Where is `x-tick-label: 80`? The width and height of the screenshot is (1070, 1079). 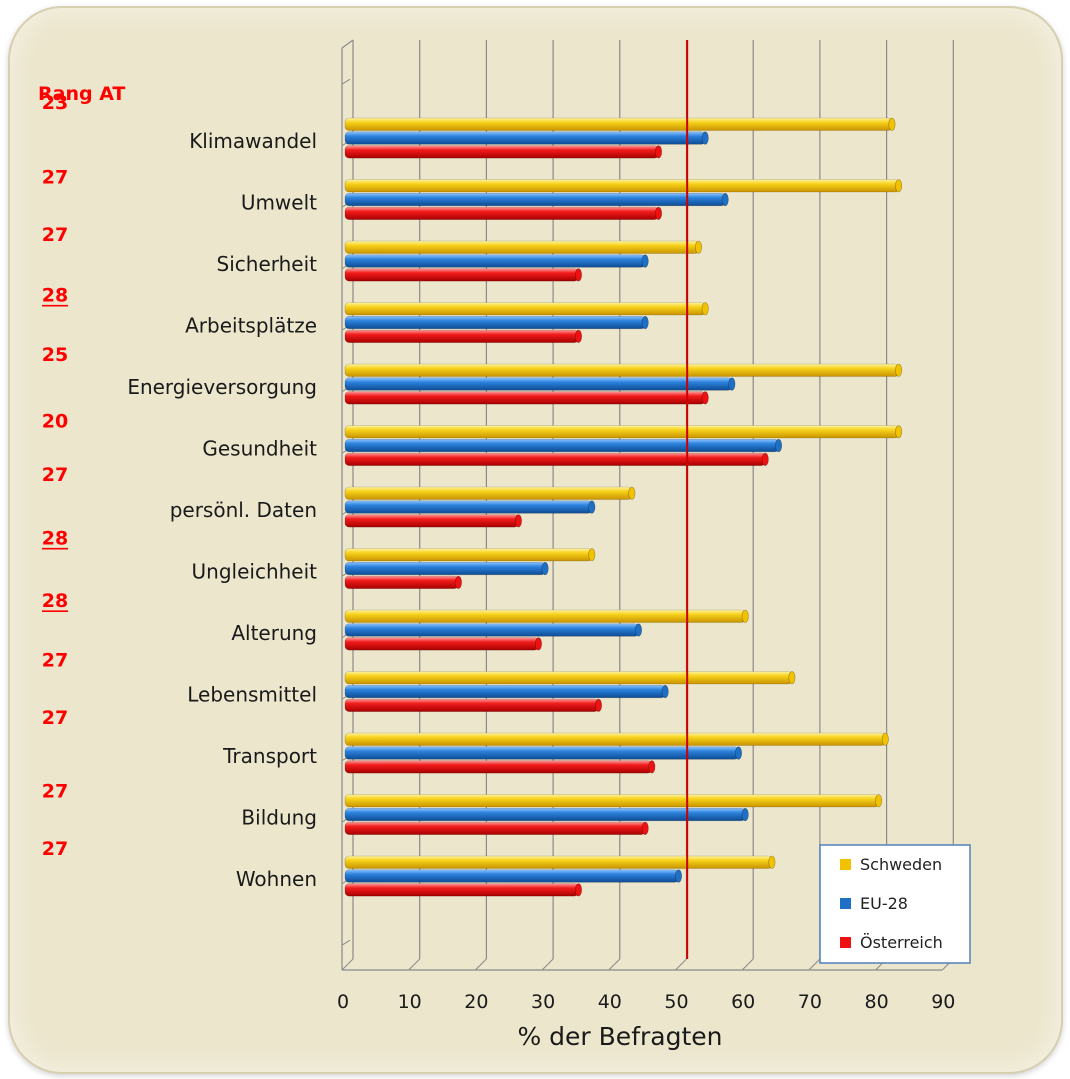
x-tick-label: 80 is located at coordinates (877, 1002).